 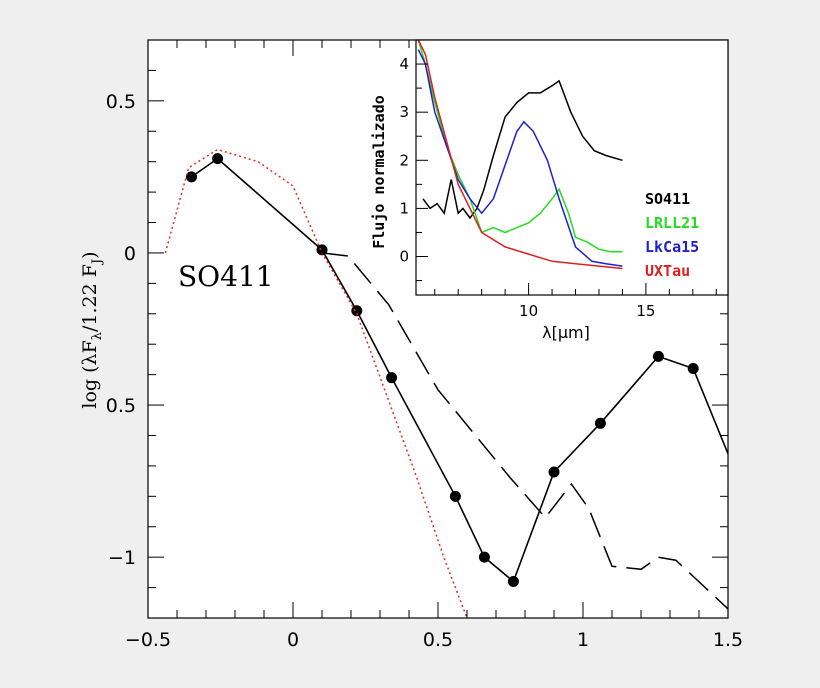 What do you see at coordinates (97, 336) in the screenshot?
I see `ylabel-sub-1: λ` at bounding box center [97, 336].